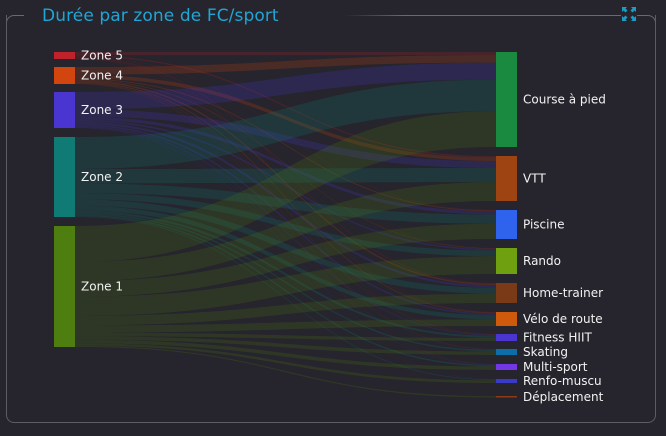  What do you see at coordinates (102, 287) in the screenshot?
I see `node-label-zone-1: Zone 1` at bounding box center [102, 287].